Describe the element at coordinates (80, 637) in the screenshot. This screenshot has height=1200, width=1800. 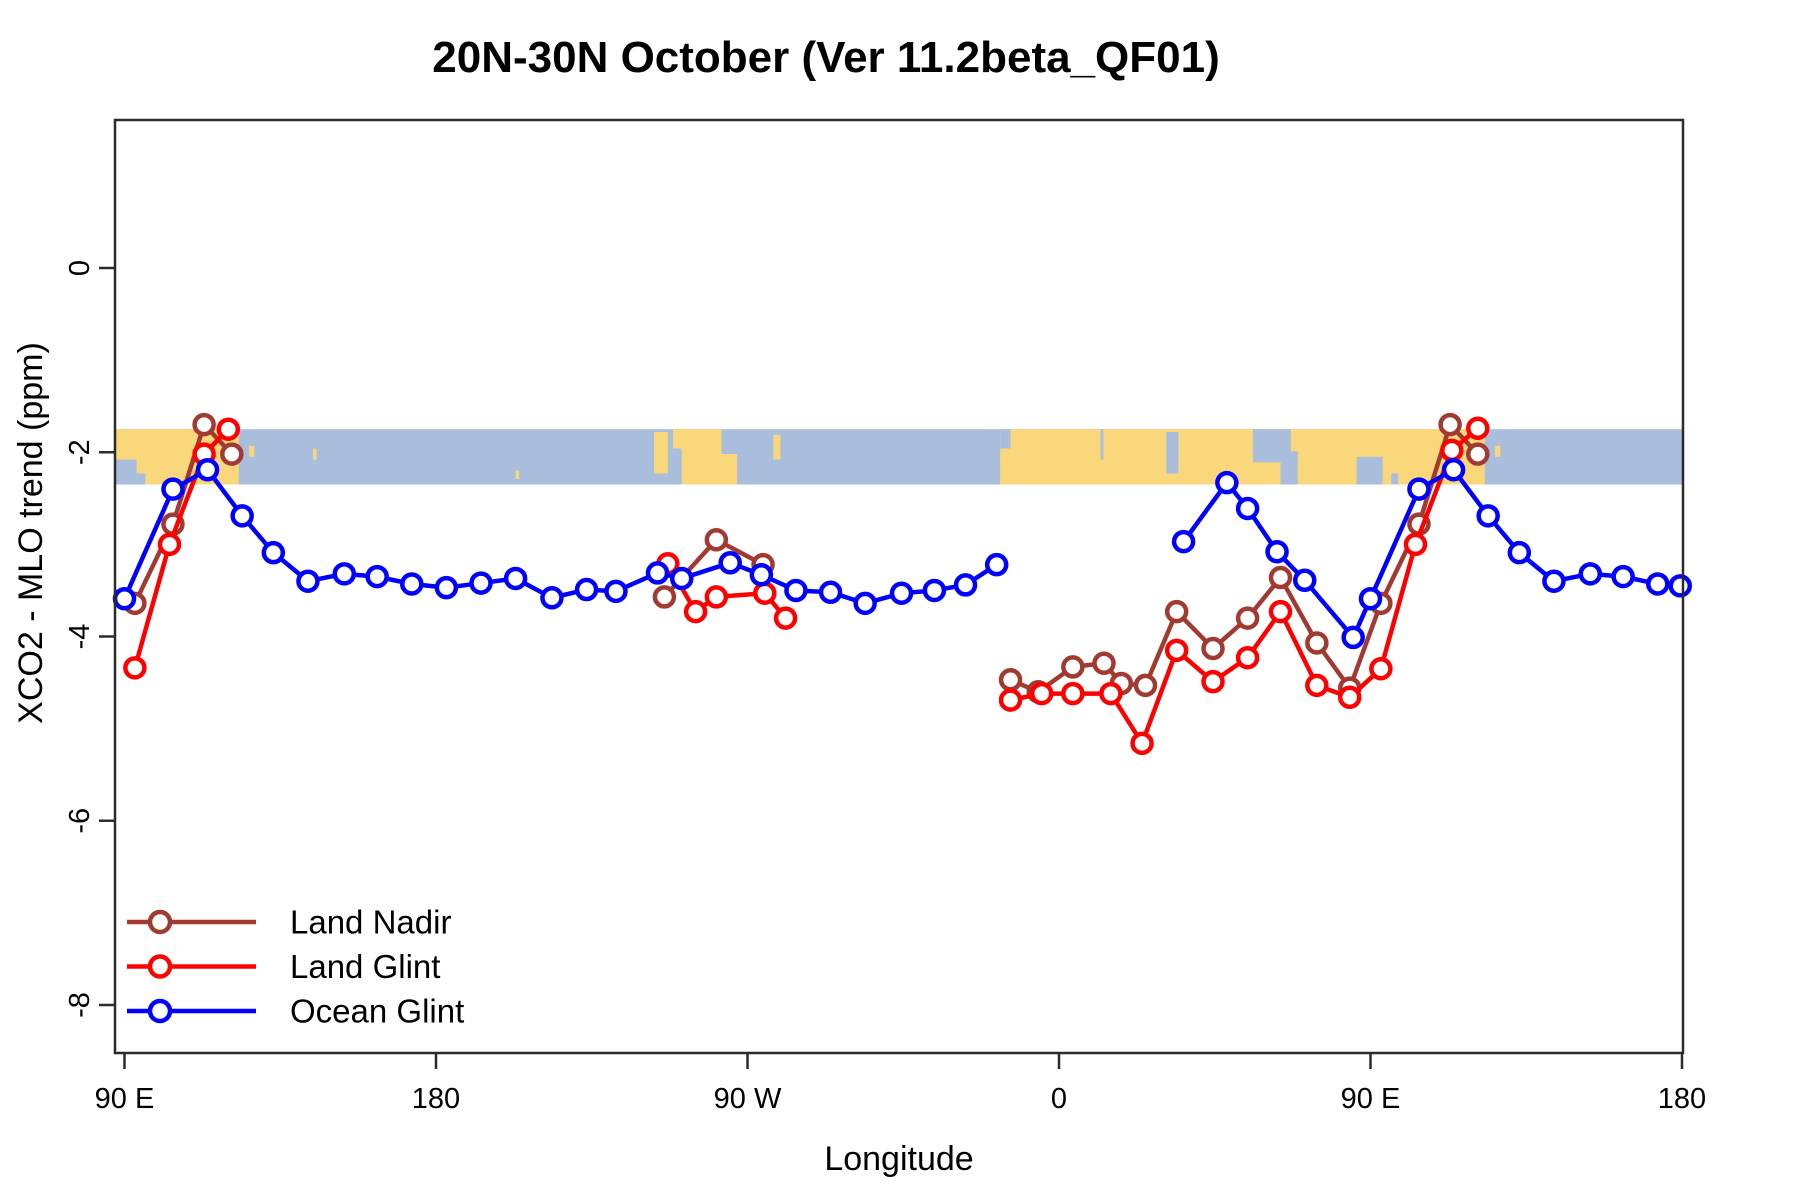
I see `y-tick-label: -4` at that location.